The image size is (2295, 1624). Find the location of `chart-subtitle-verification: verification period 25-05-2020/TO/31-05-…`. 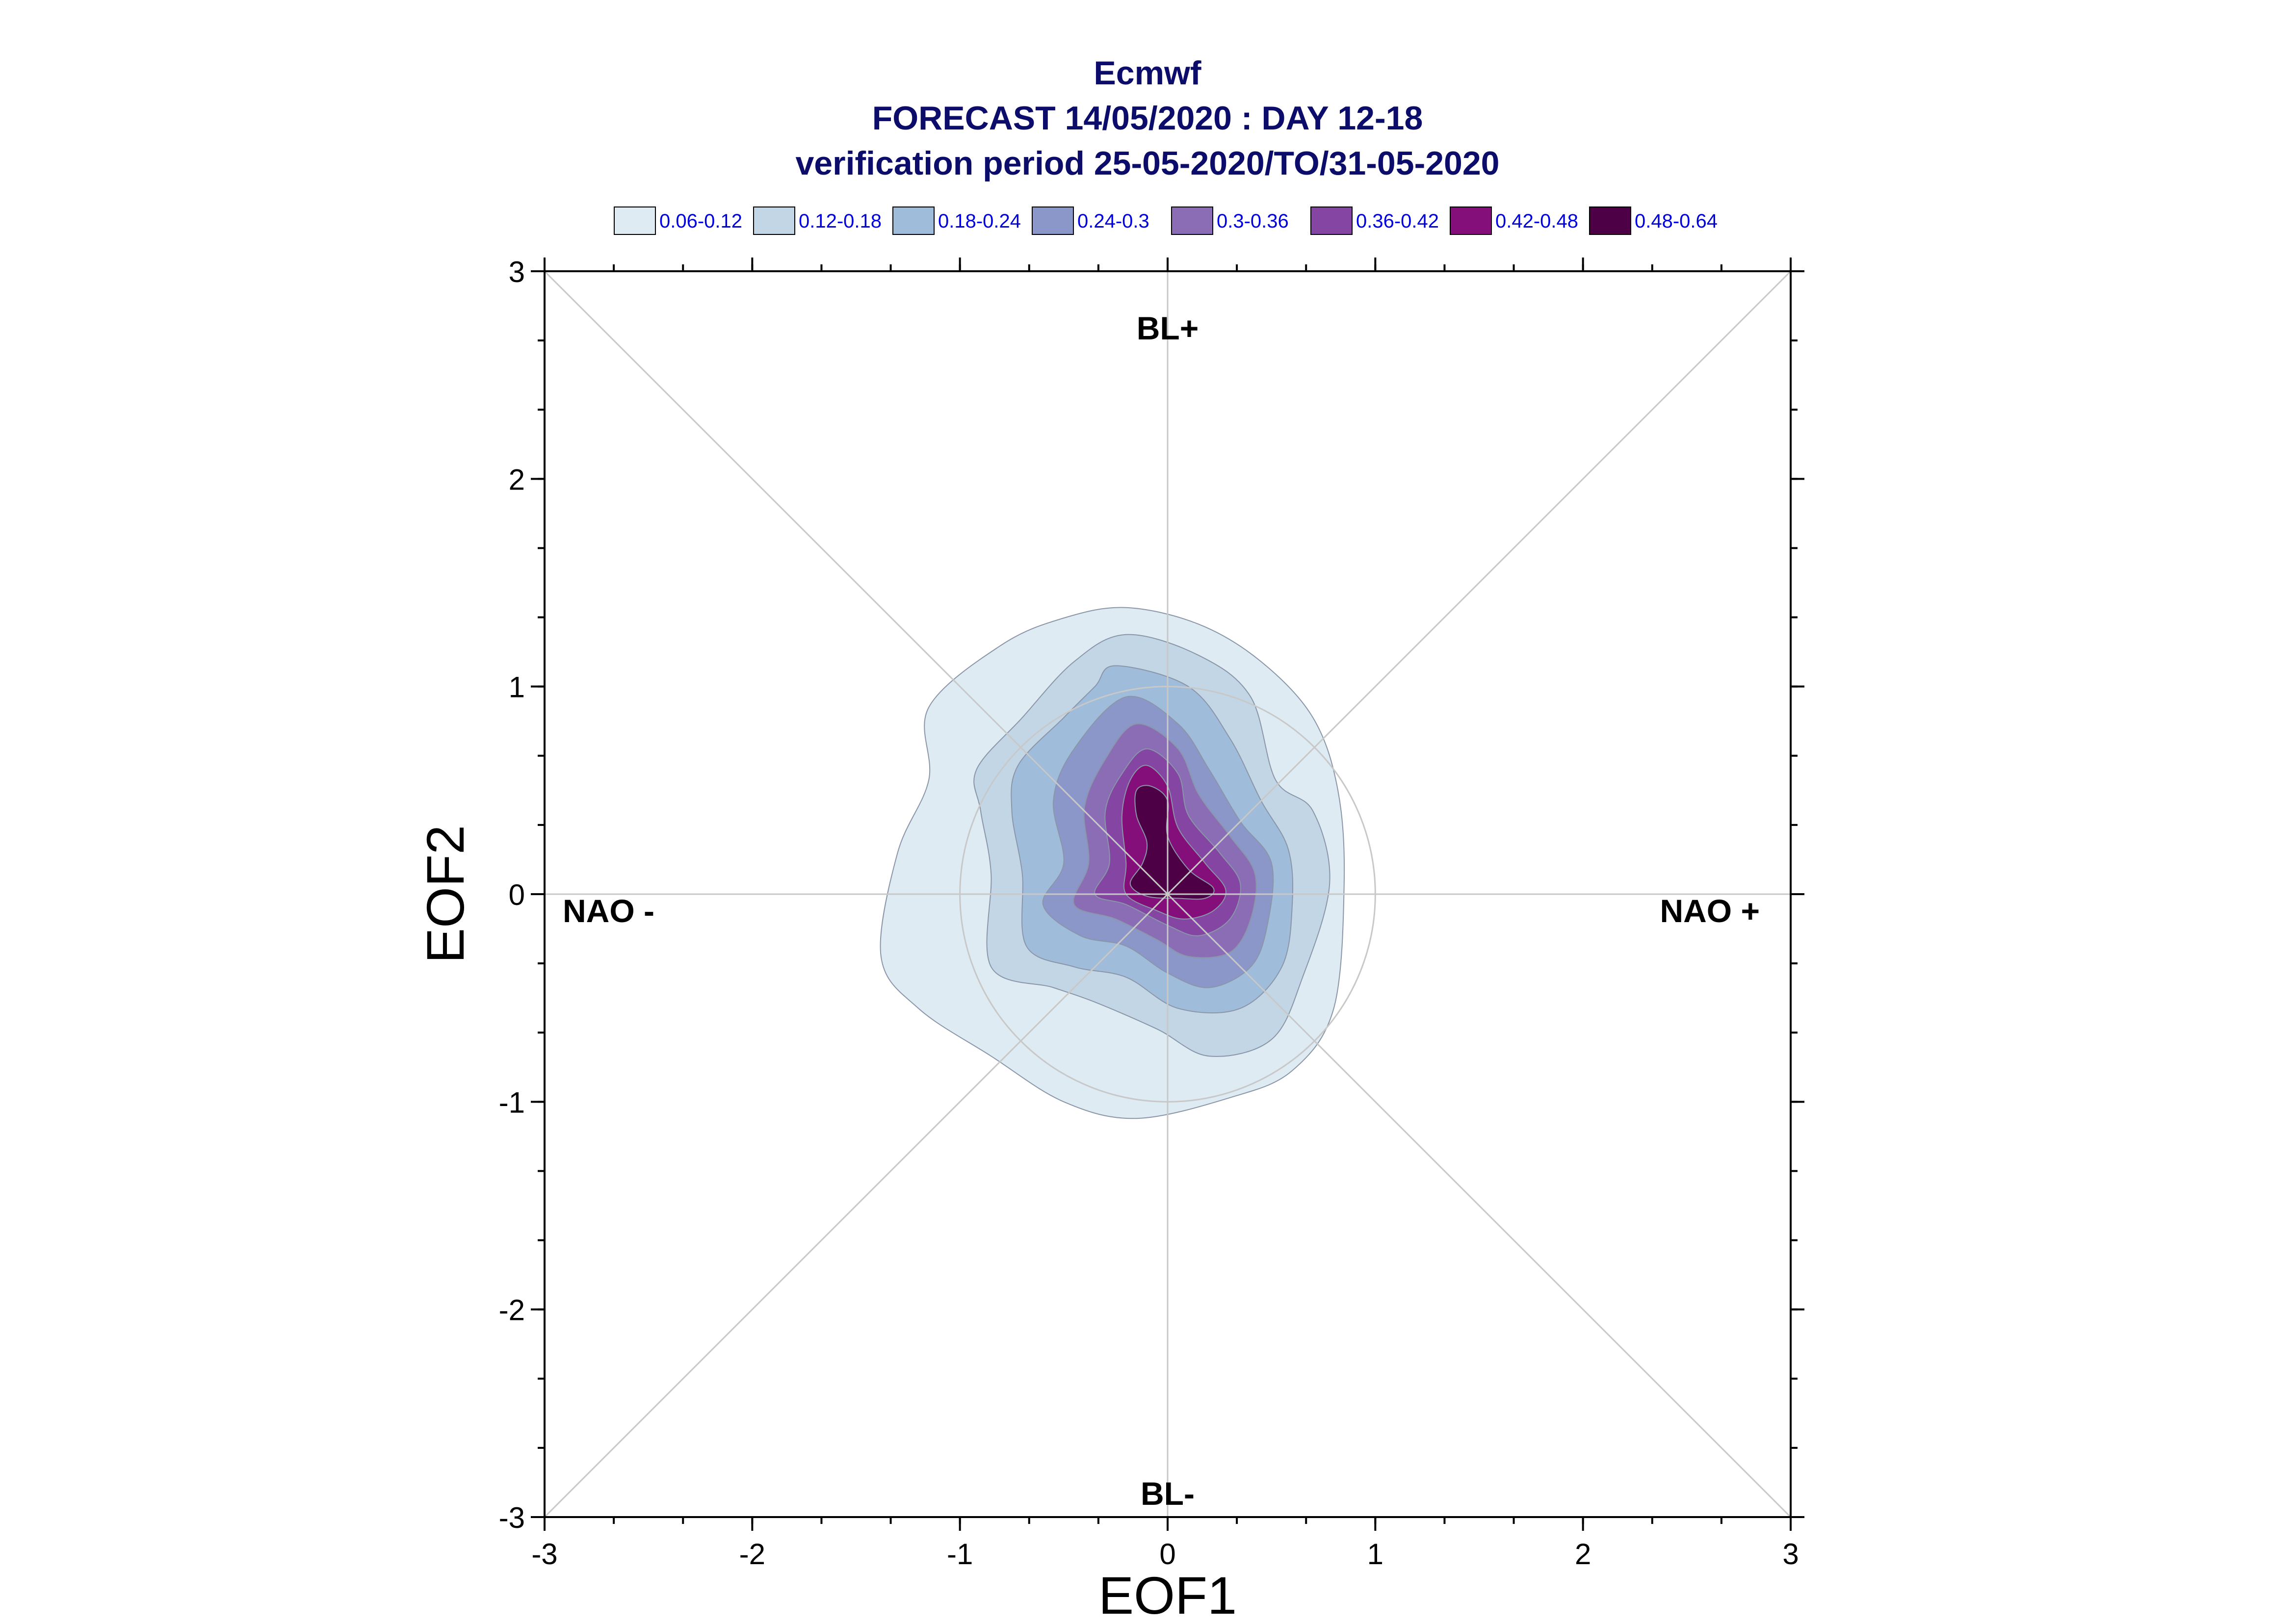

chart-subtitle-verification: verification period 25-05-2020/TO/31-05-… is located at coordinates (1147, 163).